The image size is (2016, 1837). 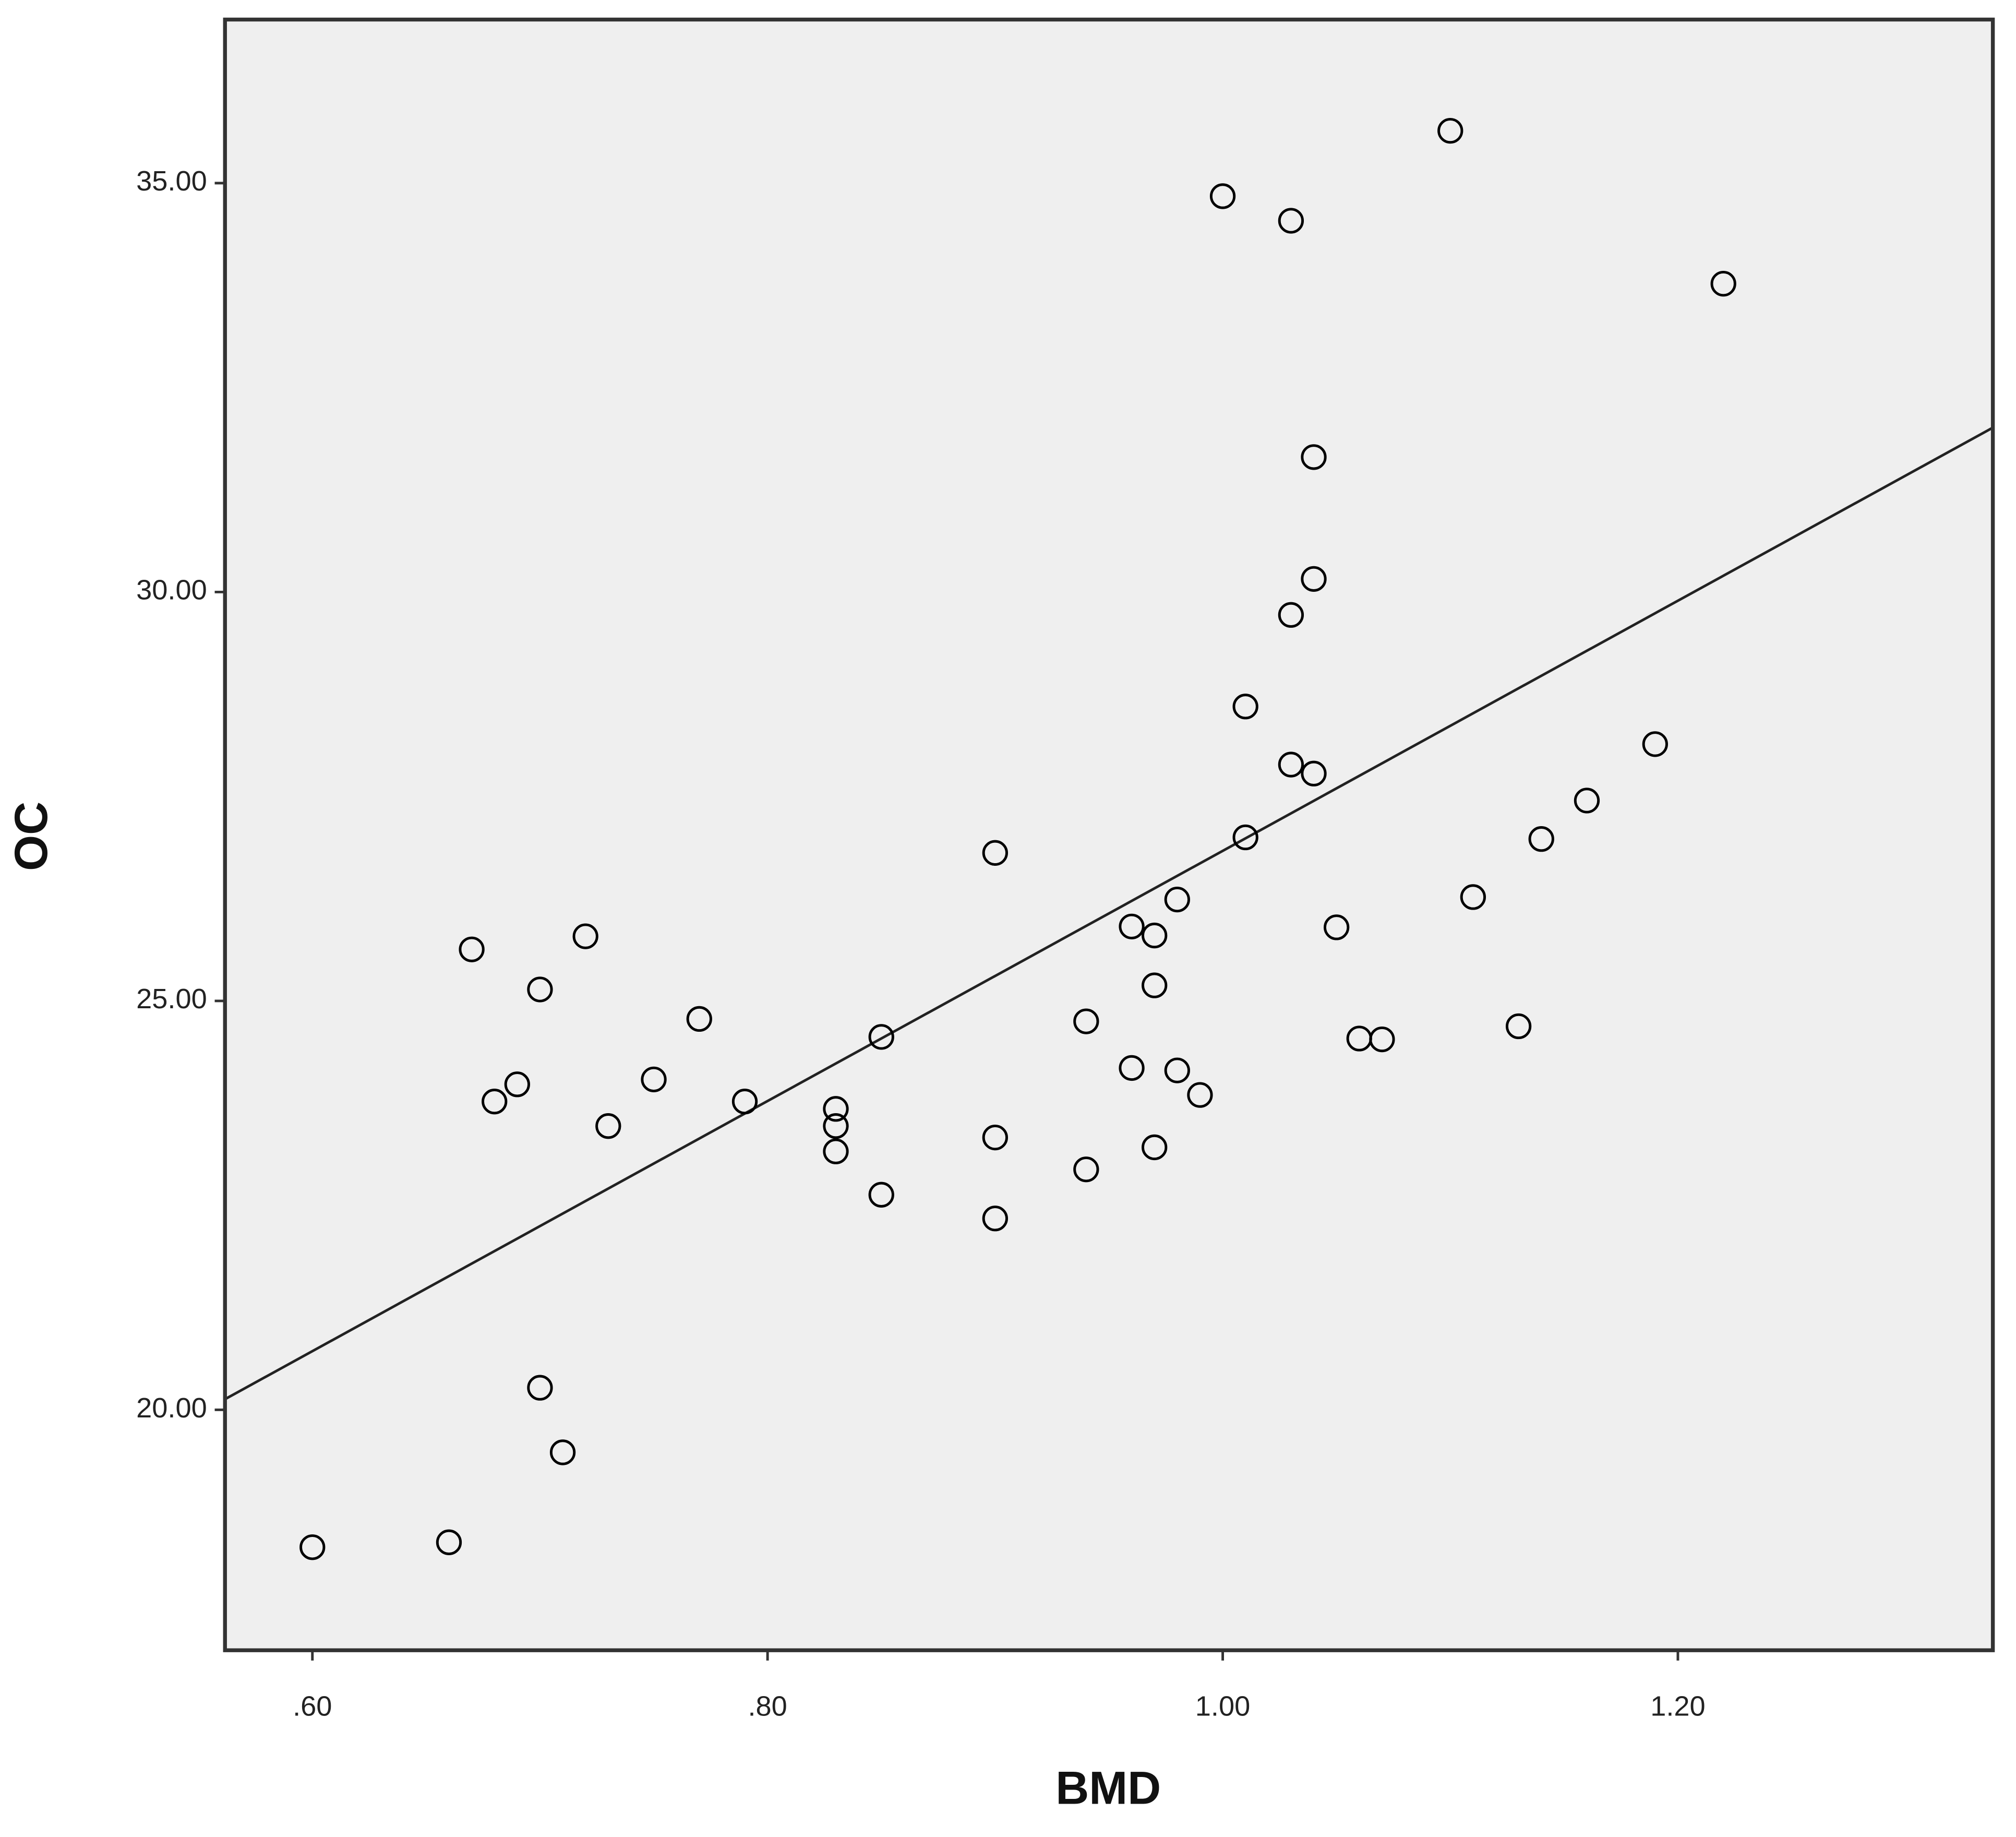 I want to click on x-axis-title: BMD, so click(x=1108, y=1788).